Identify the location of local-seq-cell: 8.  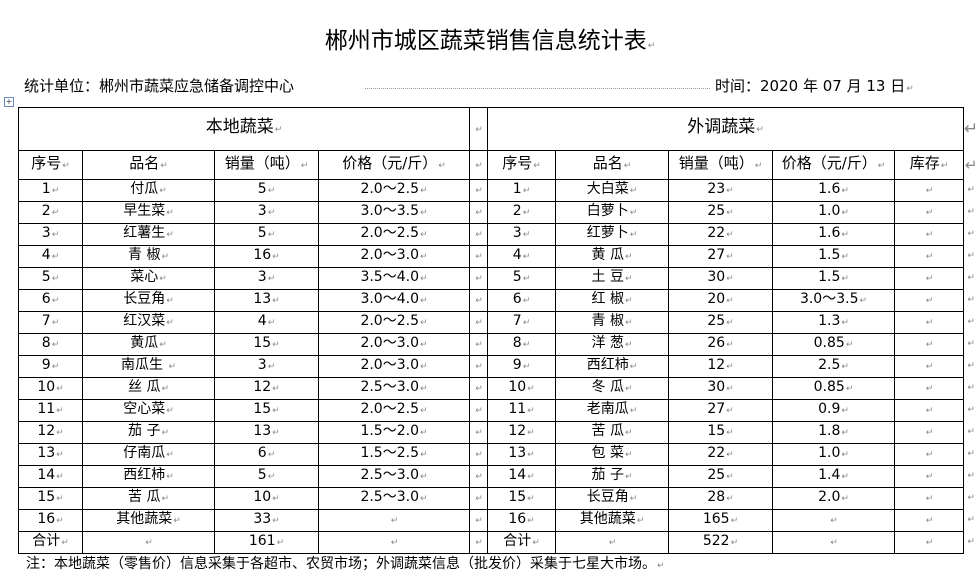
(50, 344).